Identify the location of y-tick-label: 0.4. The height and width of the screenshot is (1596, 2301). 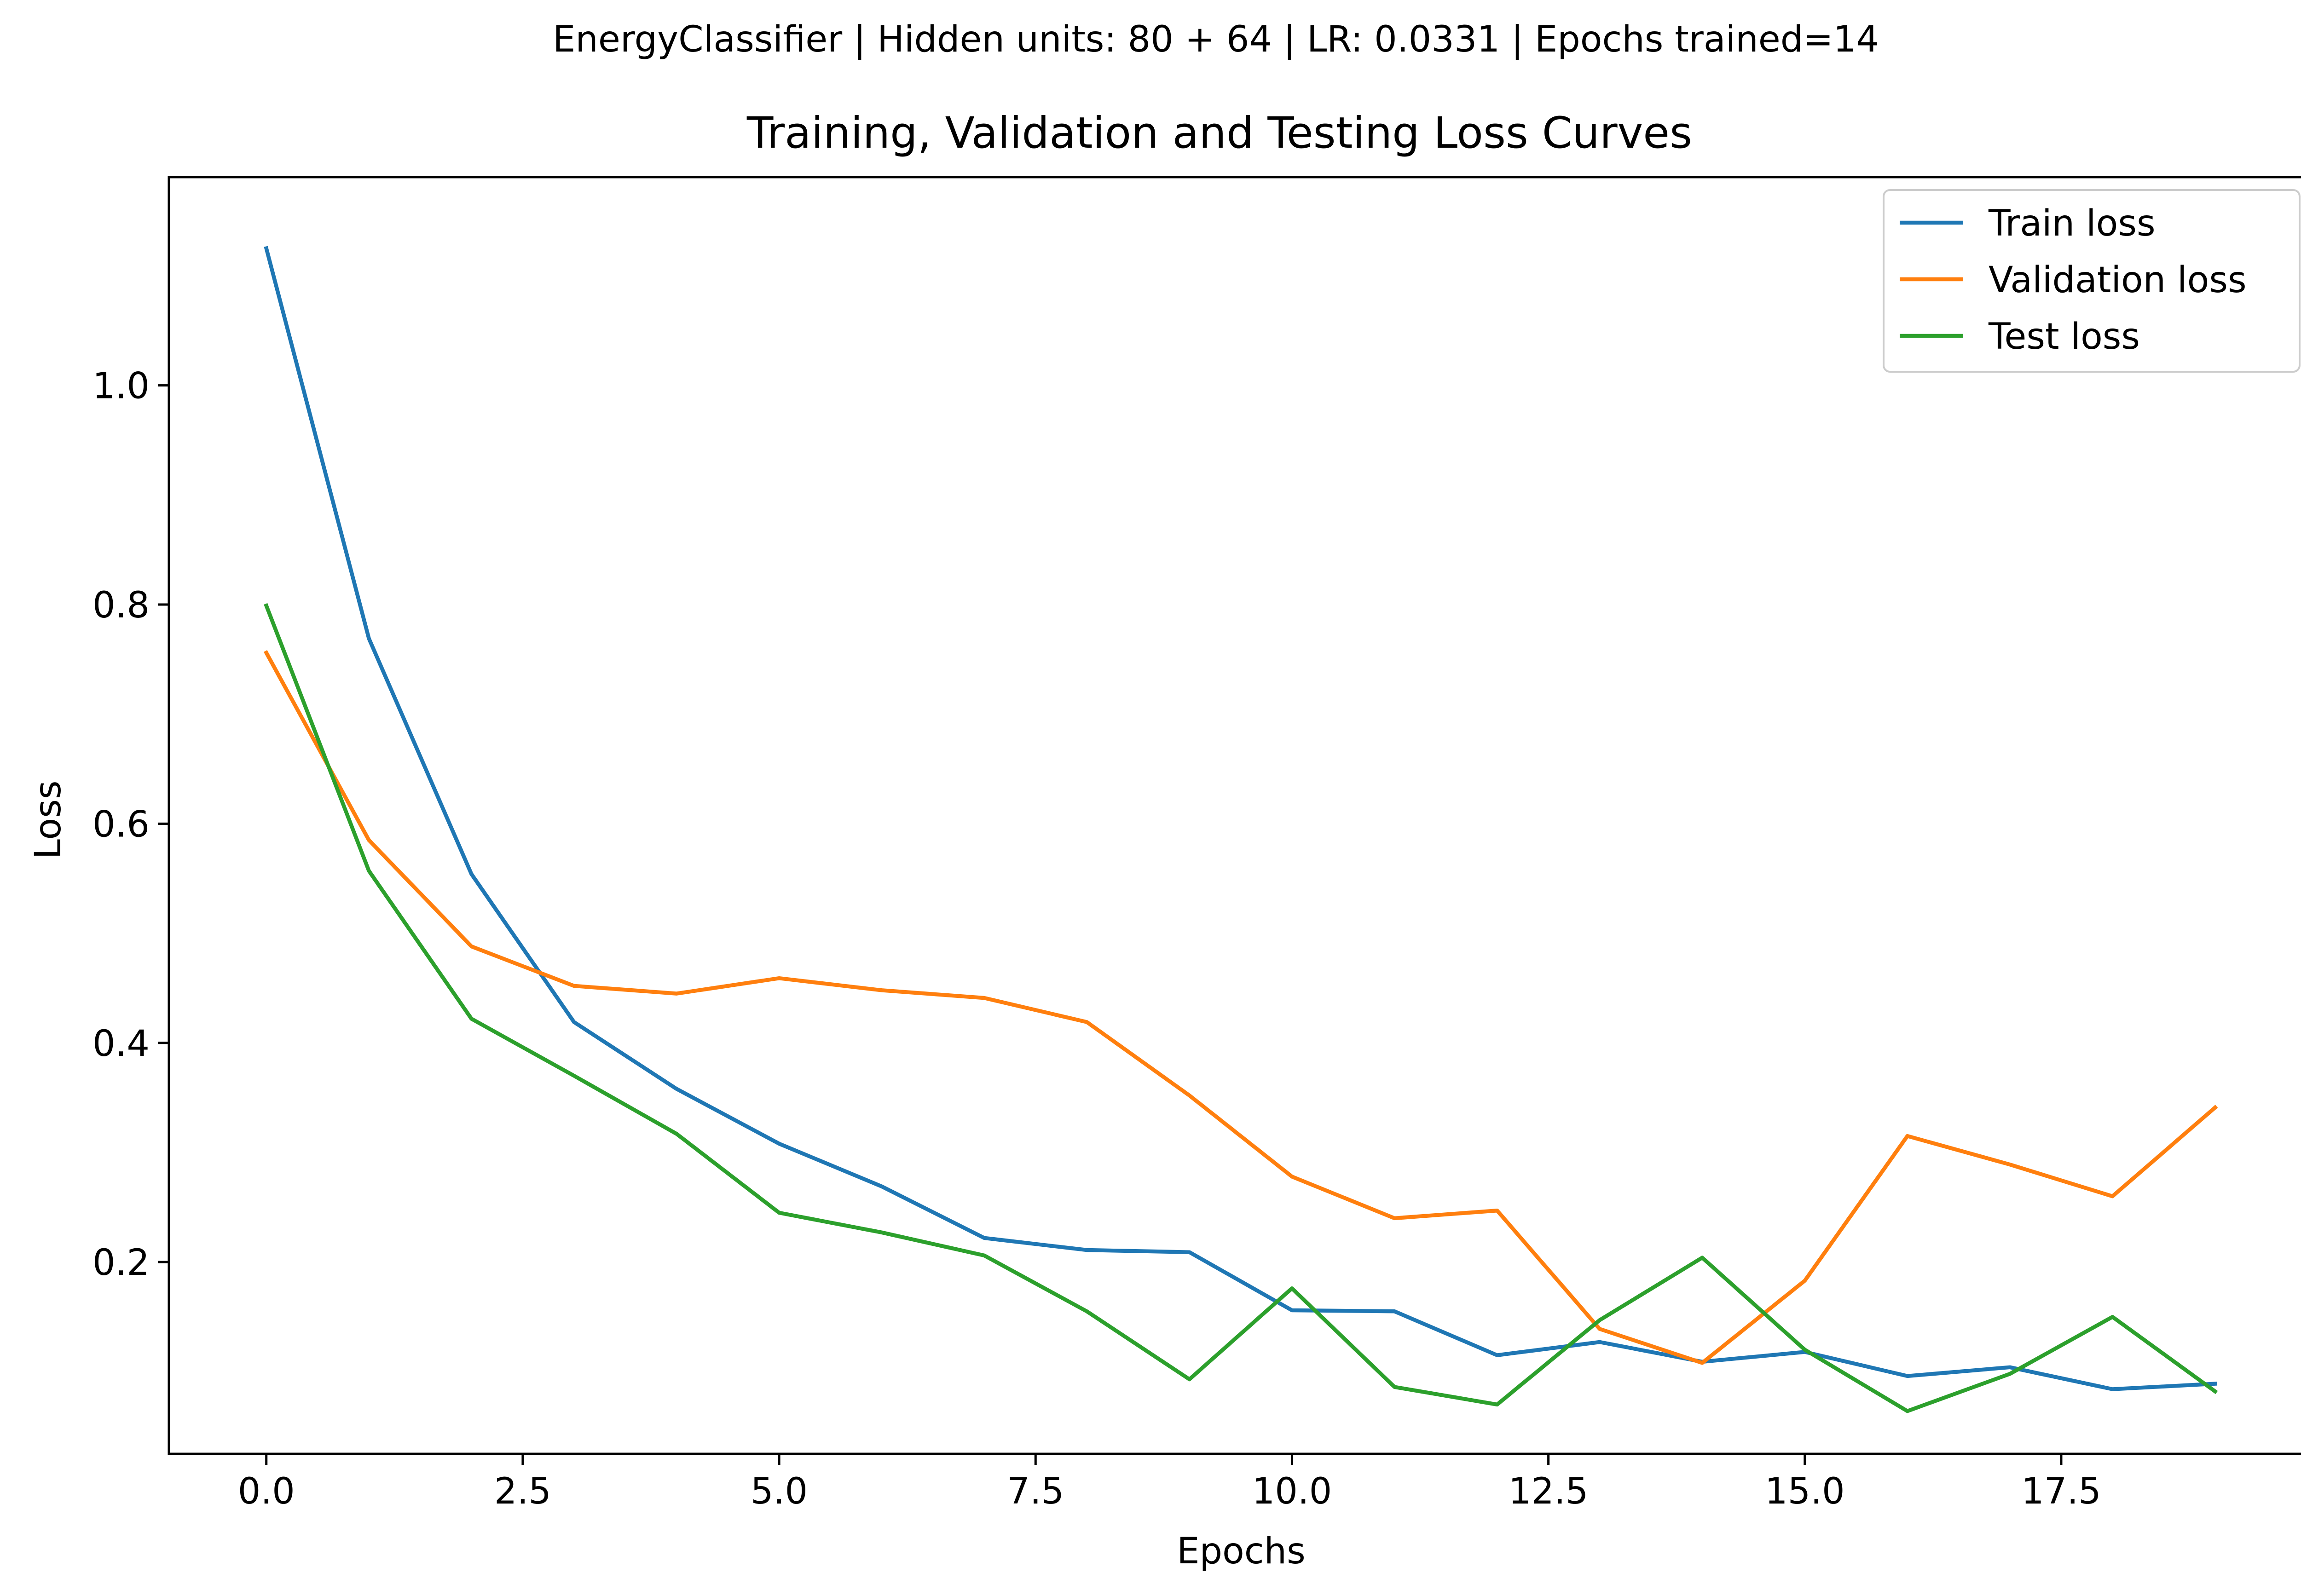
(121, 1044).